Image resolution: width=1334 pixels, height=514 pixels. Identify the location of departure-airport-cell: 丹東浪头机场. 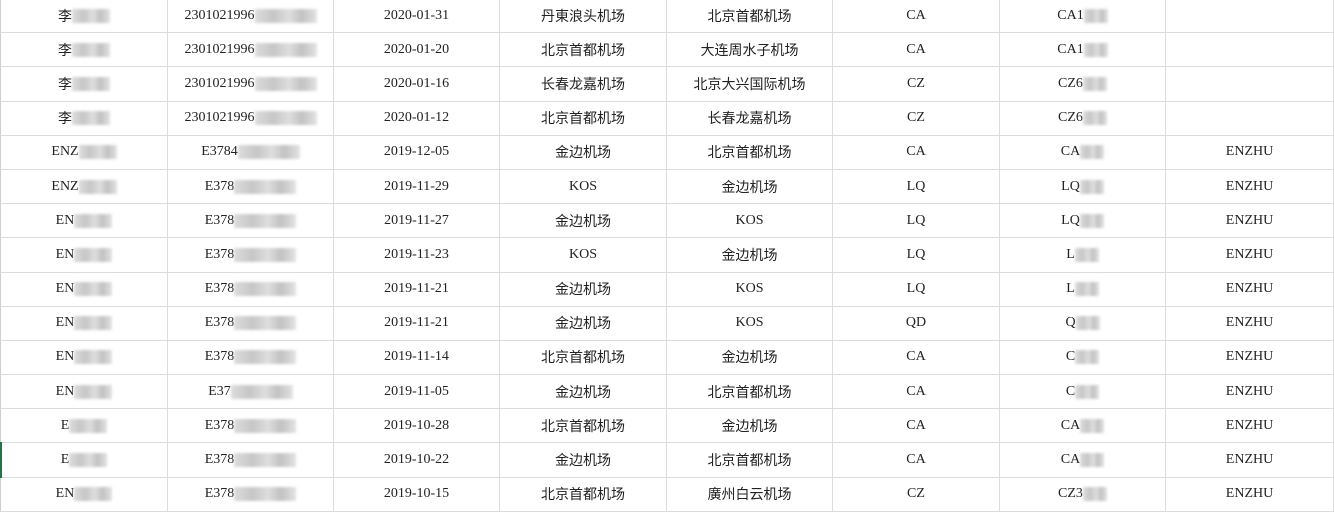
(583, 16).